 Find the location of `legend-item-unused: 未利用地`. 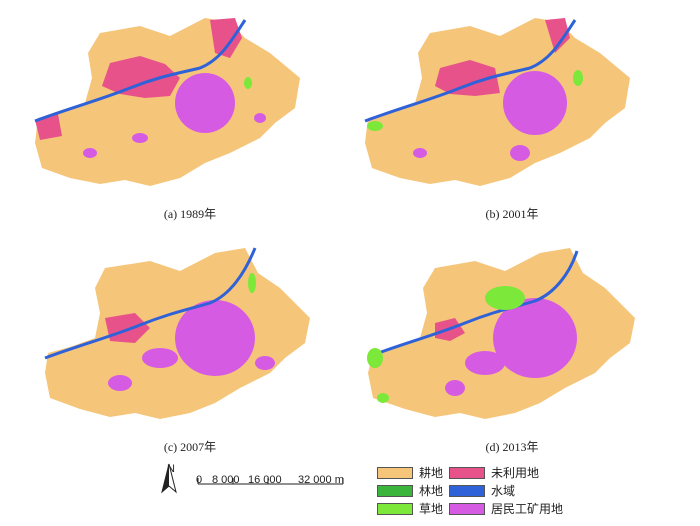

legend-item-unused: 未利用地 is located at coordinates (494, 472).